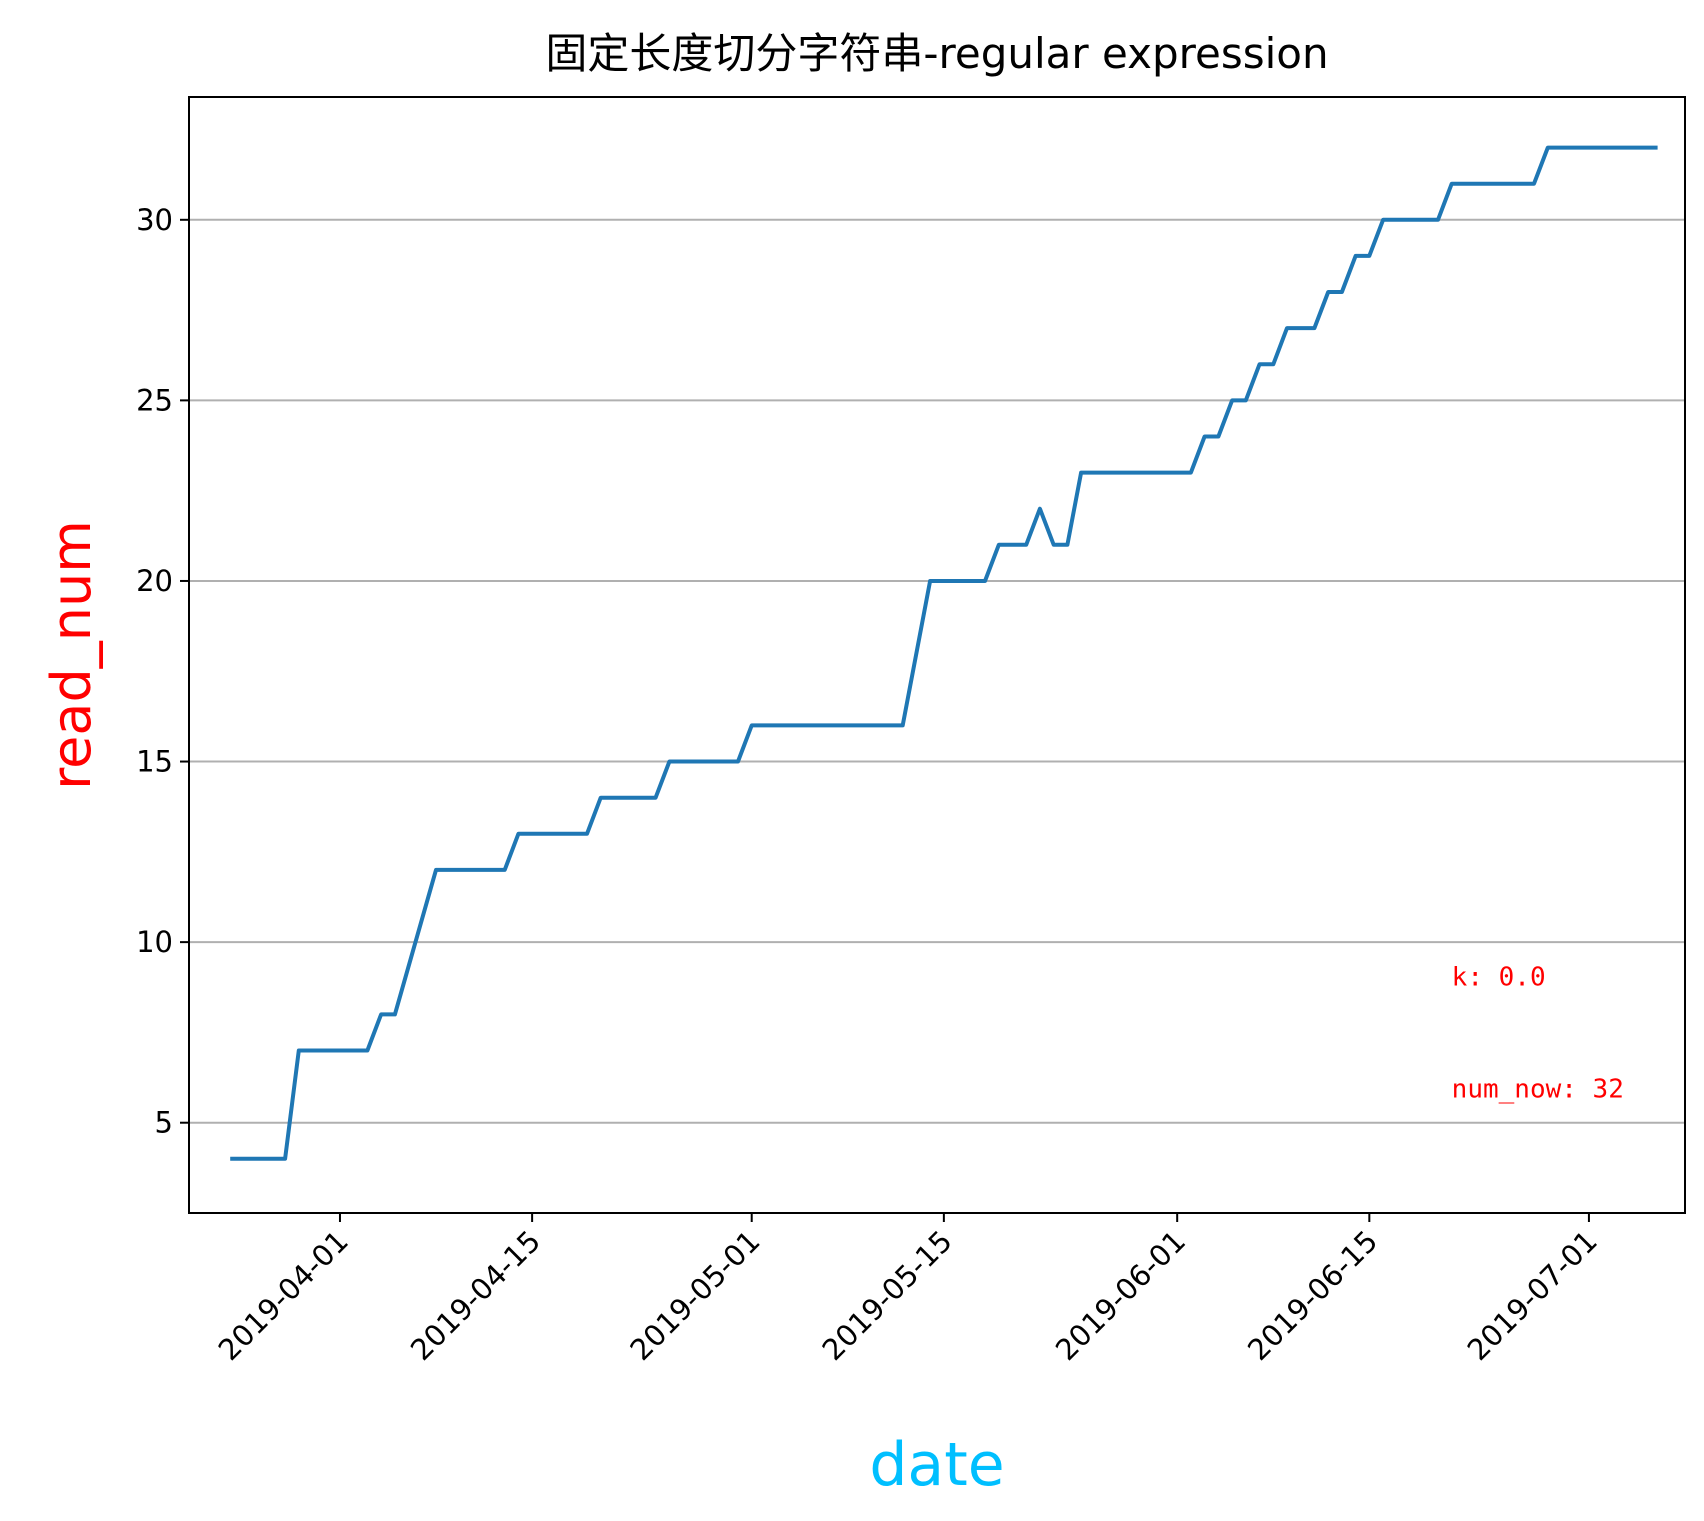 This screenshot has width=1704, height=1521. I want to click on x-axis-label: date, so click(936, 1465).